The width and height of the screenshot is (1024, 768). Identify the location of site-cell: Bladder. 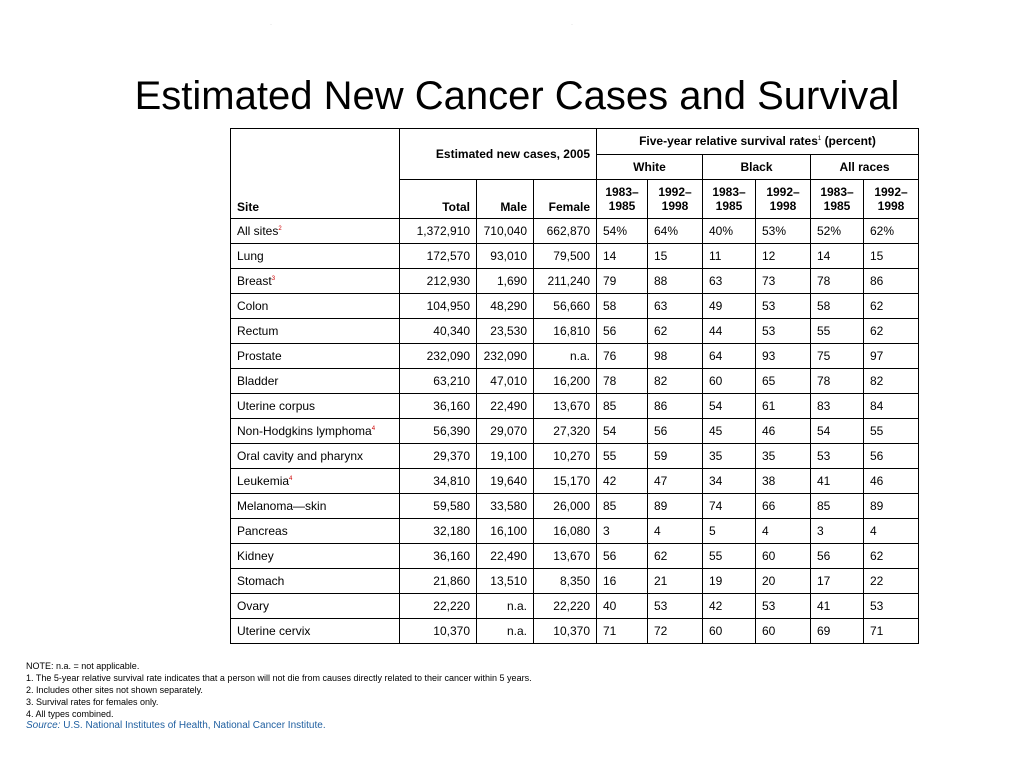
(315, 381).